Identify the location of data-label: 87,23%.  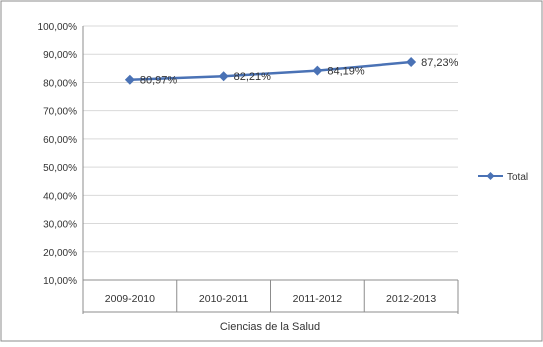
(440, 63).